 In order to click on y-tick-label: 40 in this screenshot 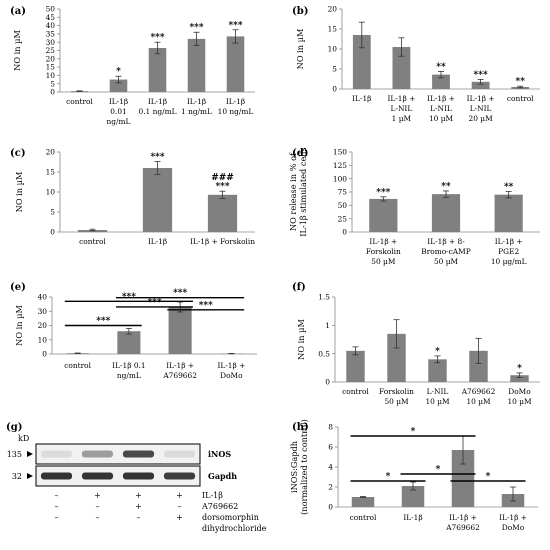, I will do `click(51, 25)`.